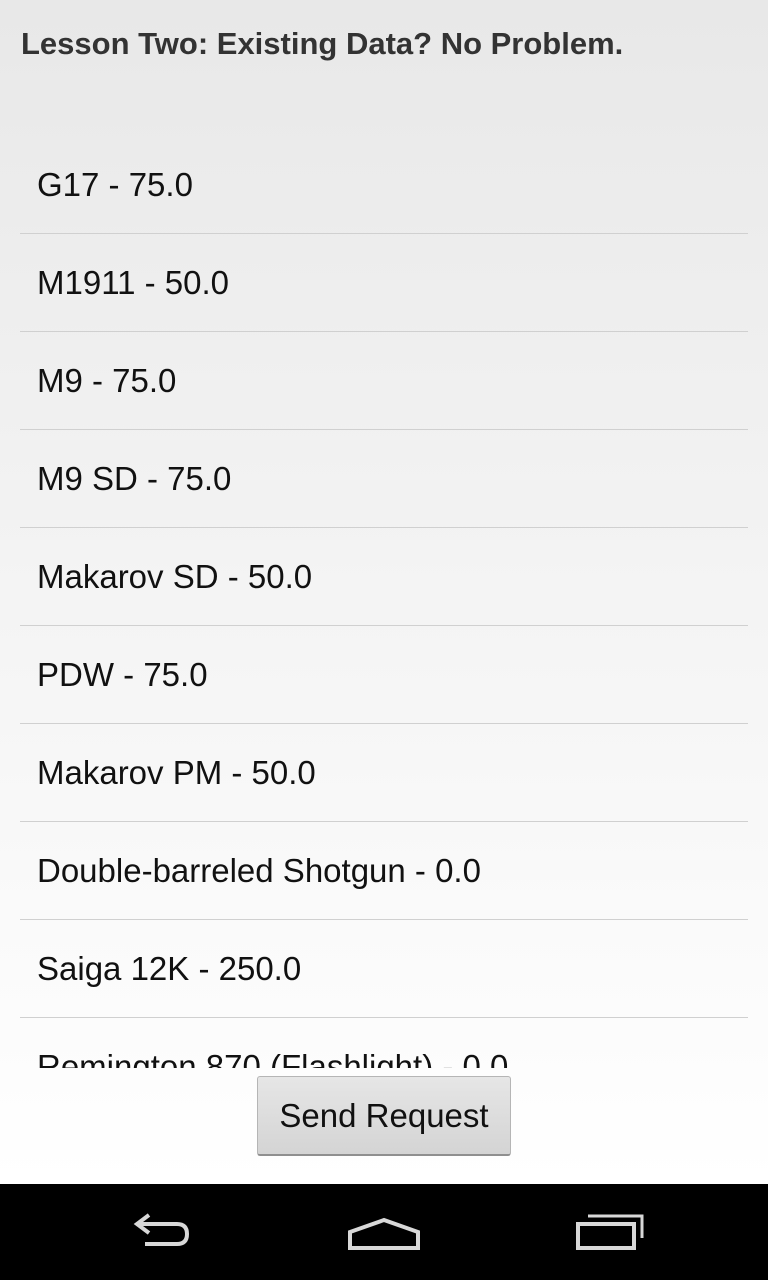 This screenshot has height=1280, width=768. What do you see at coordinates (322, 43) in the screenshot?
I see `page-title: Lesson Two: Existing Data? No Problem.` at bounding box center [322, 43].